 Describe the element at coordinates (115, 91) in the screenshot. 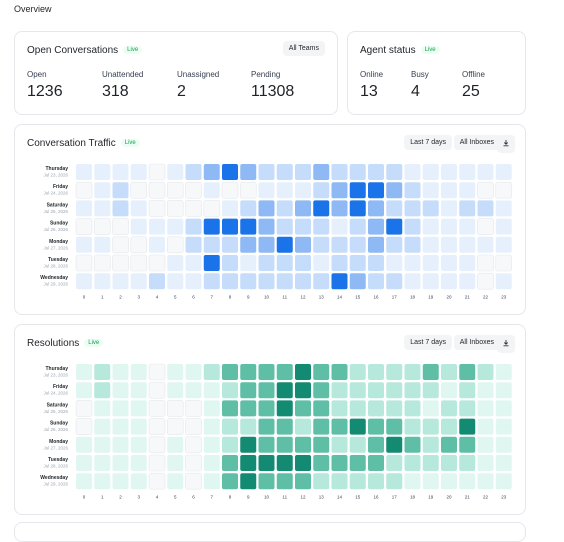

I see `stat-value: 318` at that location.